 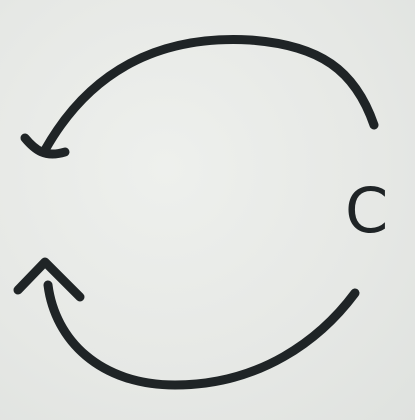 What do you see at coordinates (366, 210) in the screenshot?
I see `letter-label: C` at bounding box center [366, 210].